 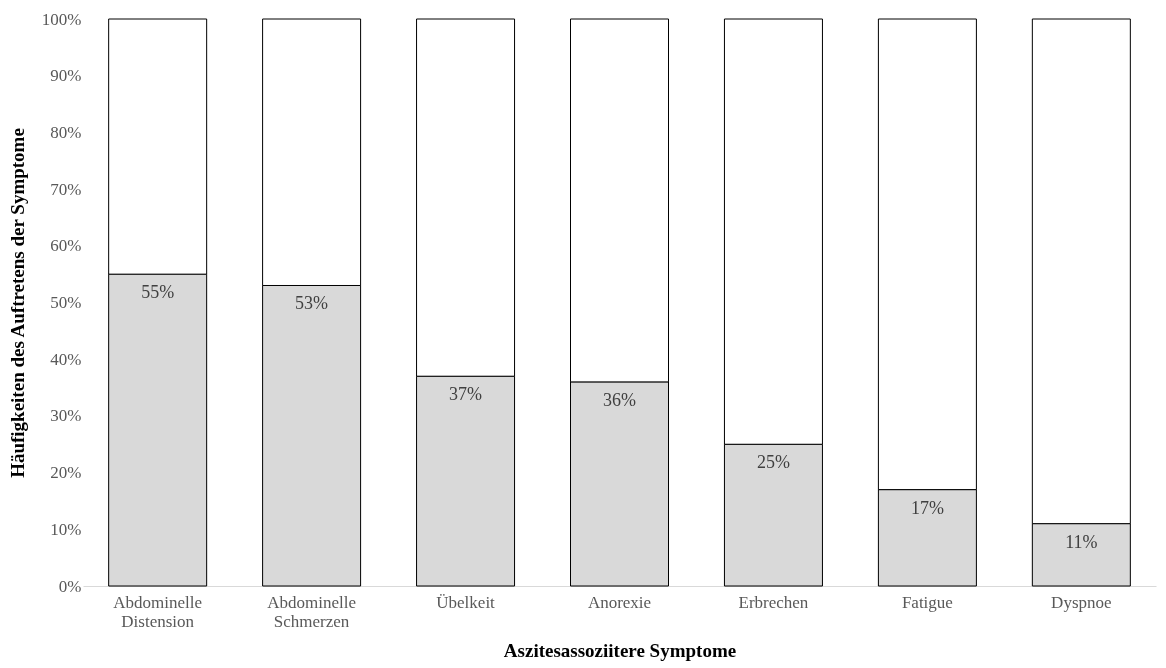 I want to click on y-tick-label: 60%, so click(x=66, y=246).